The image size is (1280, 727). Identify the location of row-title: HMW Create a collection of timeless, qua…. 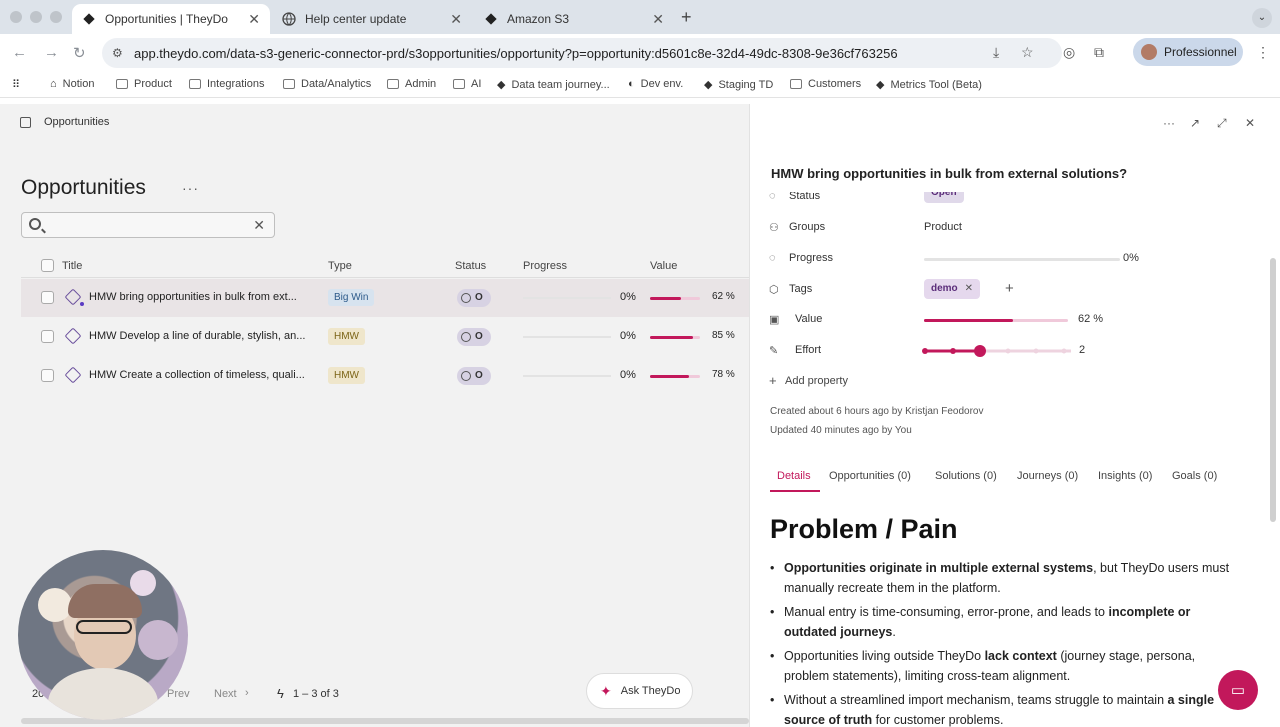
(197, 375).